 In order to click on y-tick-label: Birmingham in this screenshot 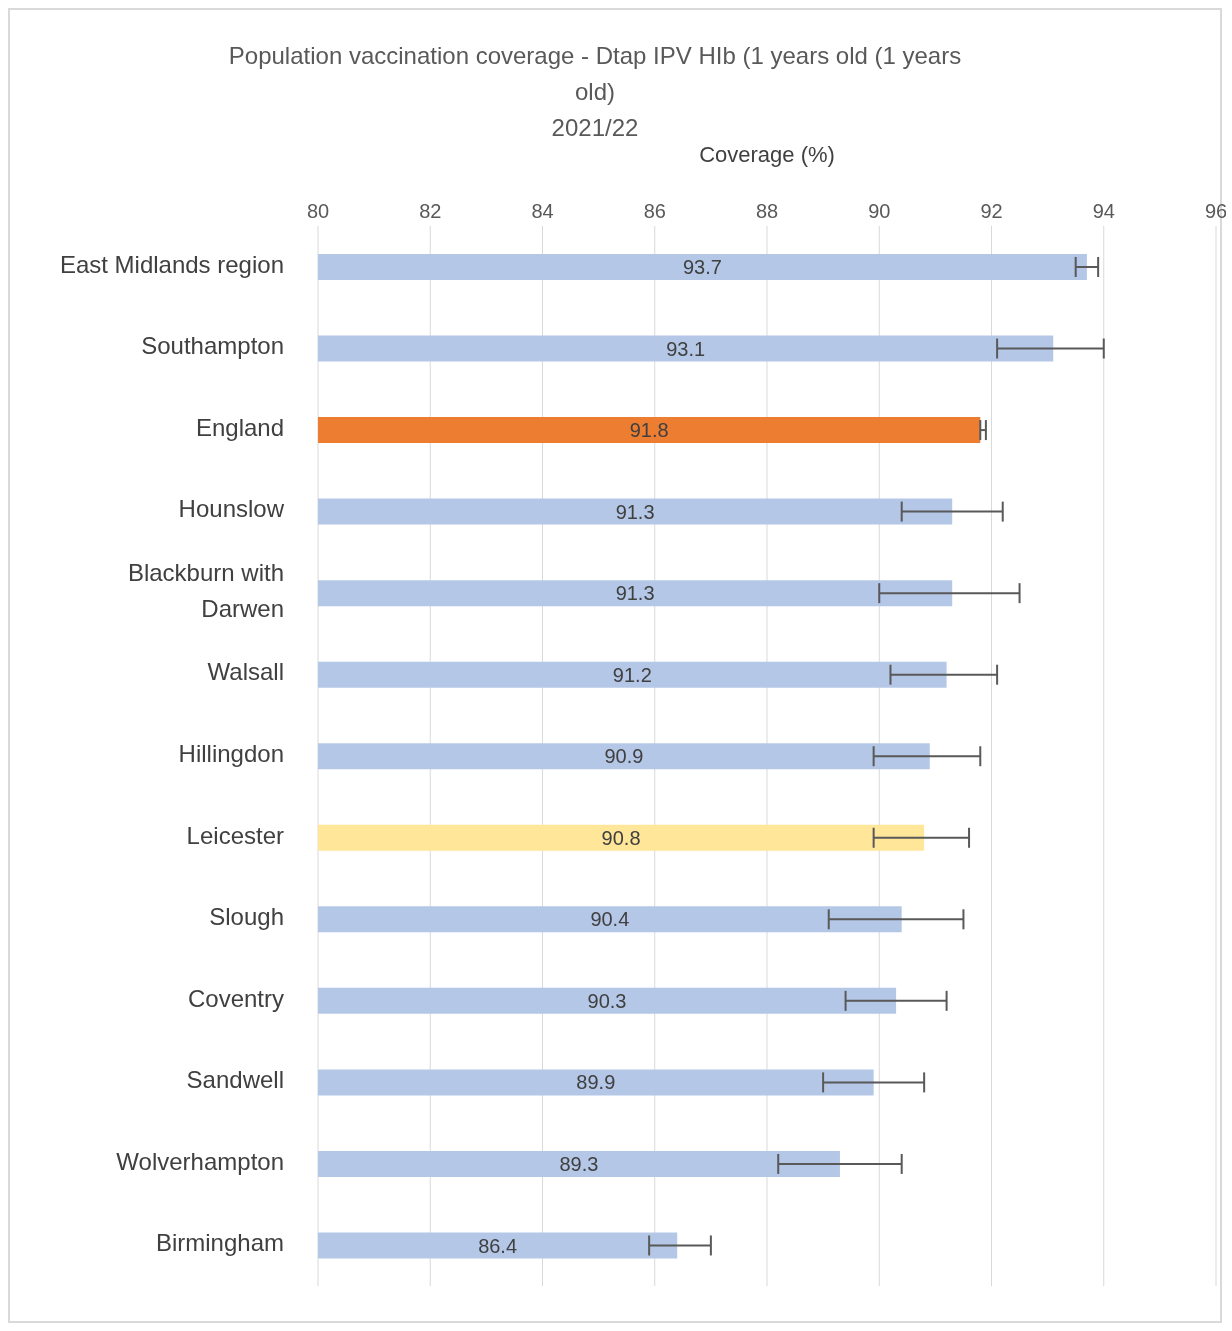, I will do `click(219, 1243)`.